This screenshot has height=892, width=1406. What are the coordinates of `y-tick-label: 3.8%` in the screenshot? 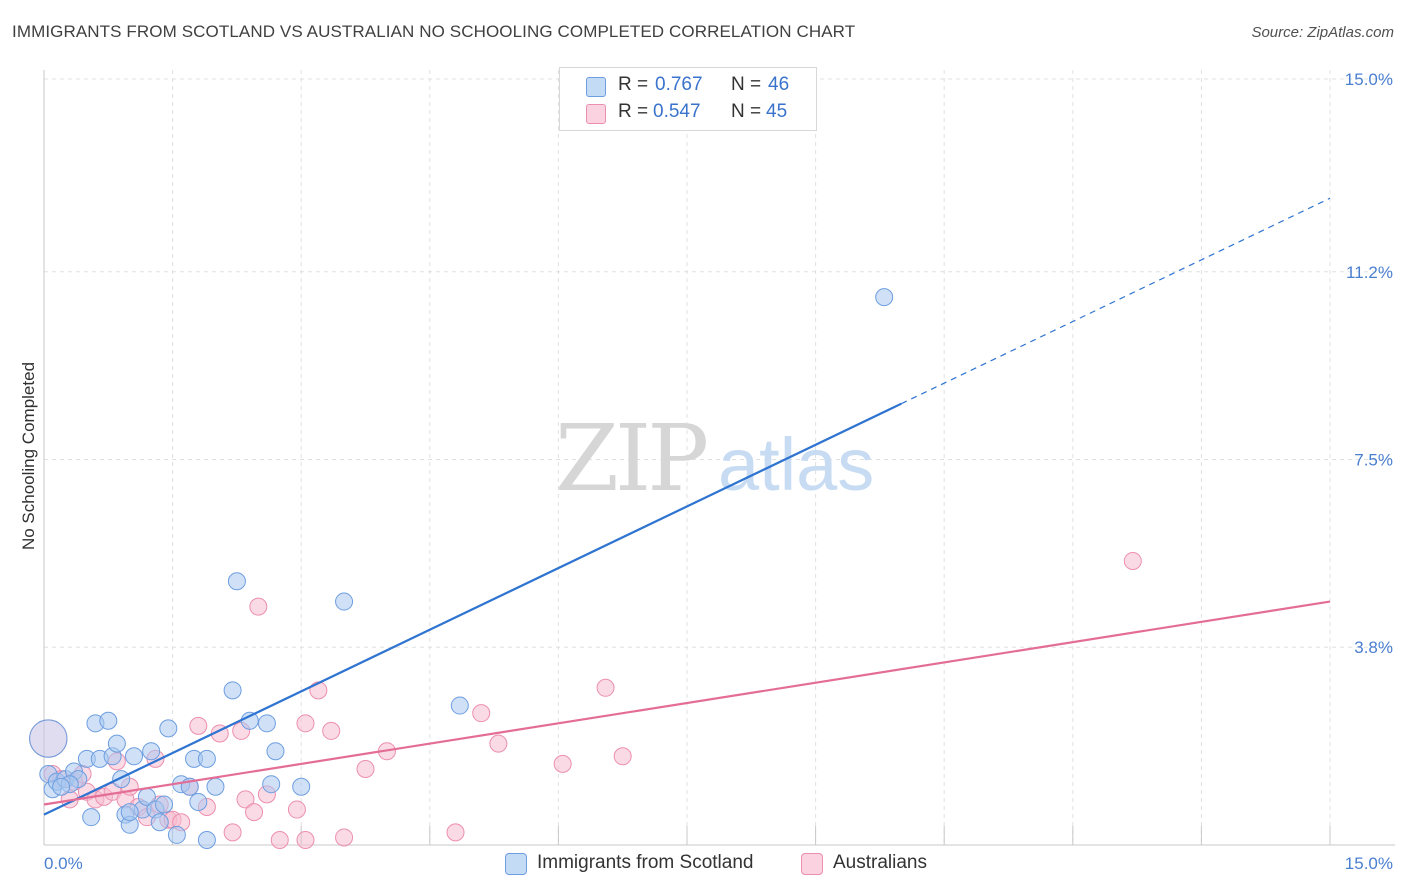 It's located at (1373, 647).